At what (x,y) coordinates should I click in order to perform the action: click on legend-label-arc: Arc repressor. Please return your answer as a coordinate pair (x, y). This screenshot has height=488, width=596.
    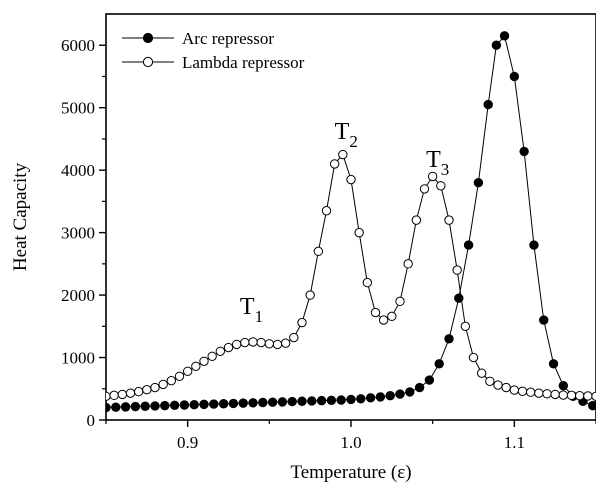
    Looking at the image, I should click on (228, 38).